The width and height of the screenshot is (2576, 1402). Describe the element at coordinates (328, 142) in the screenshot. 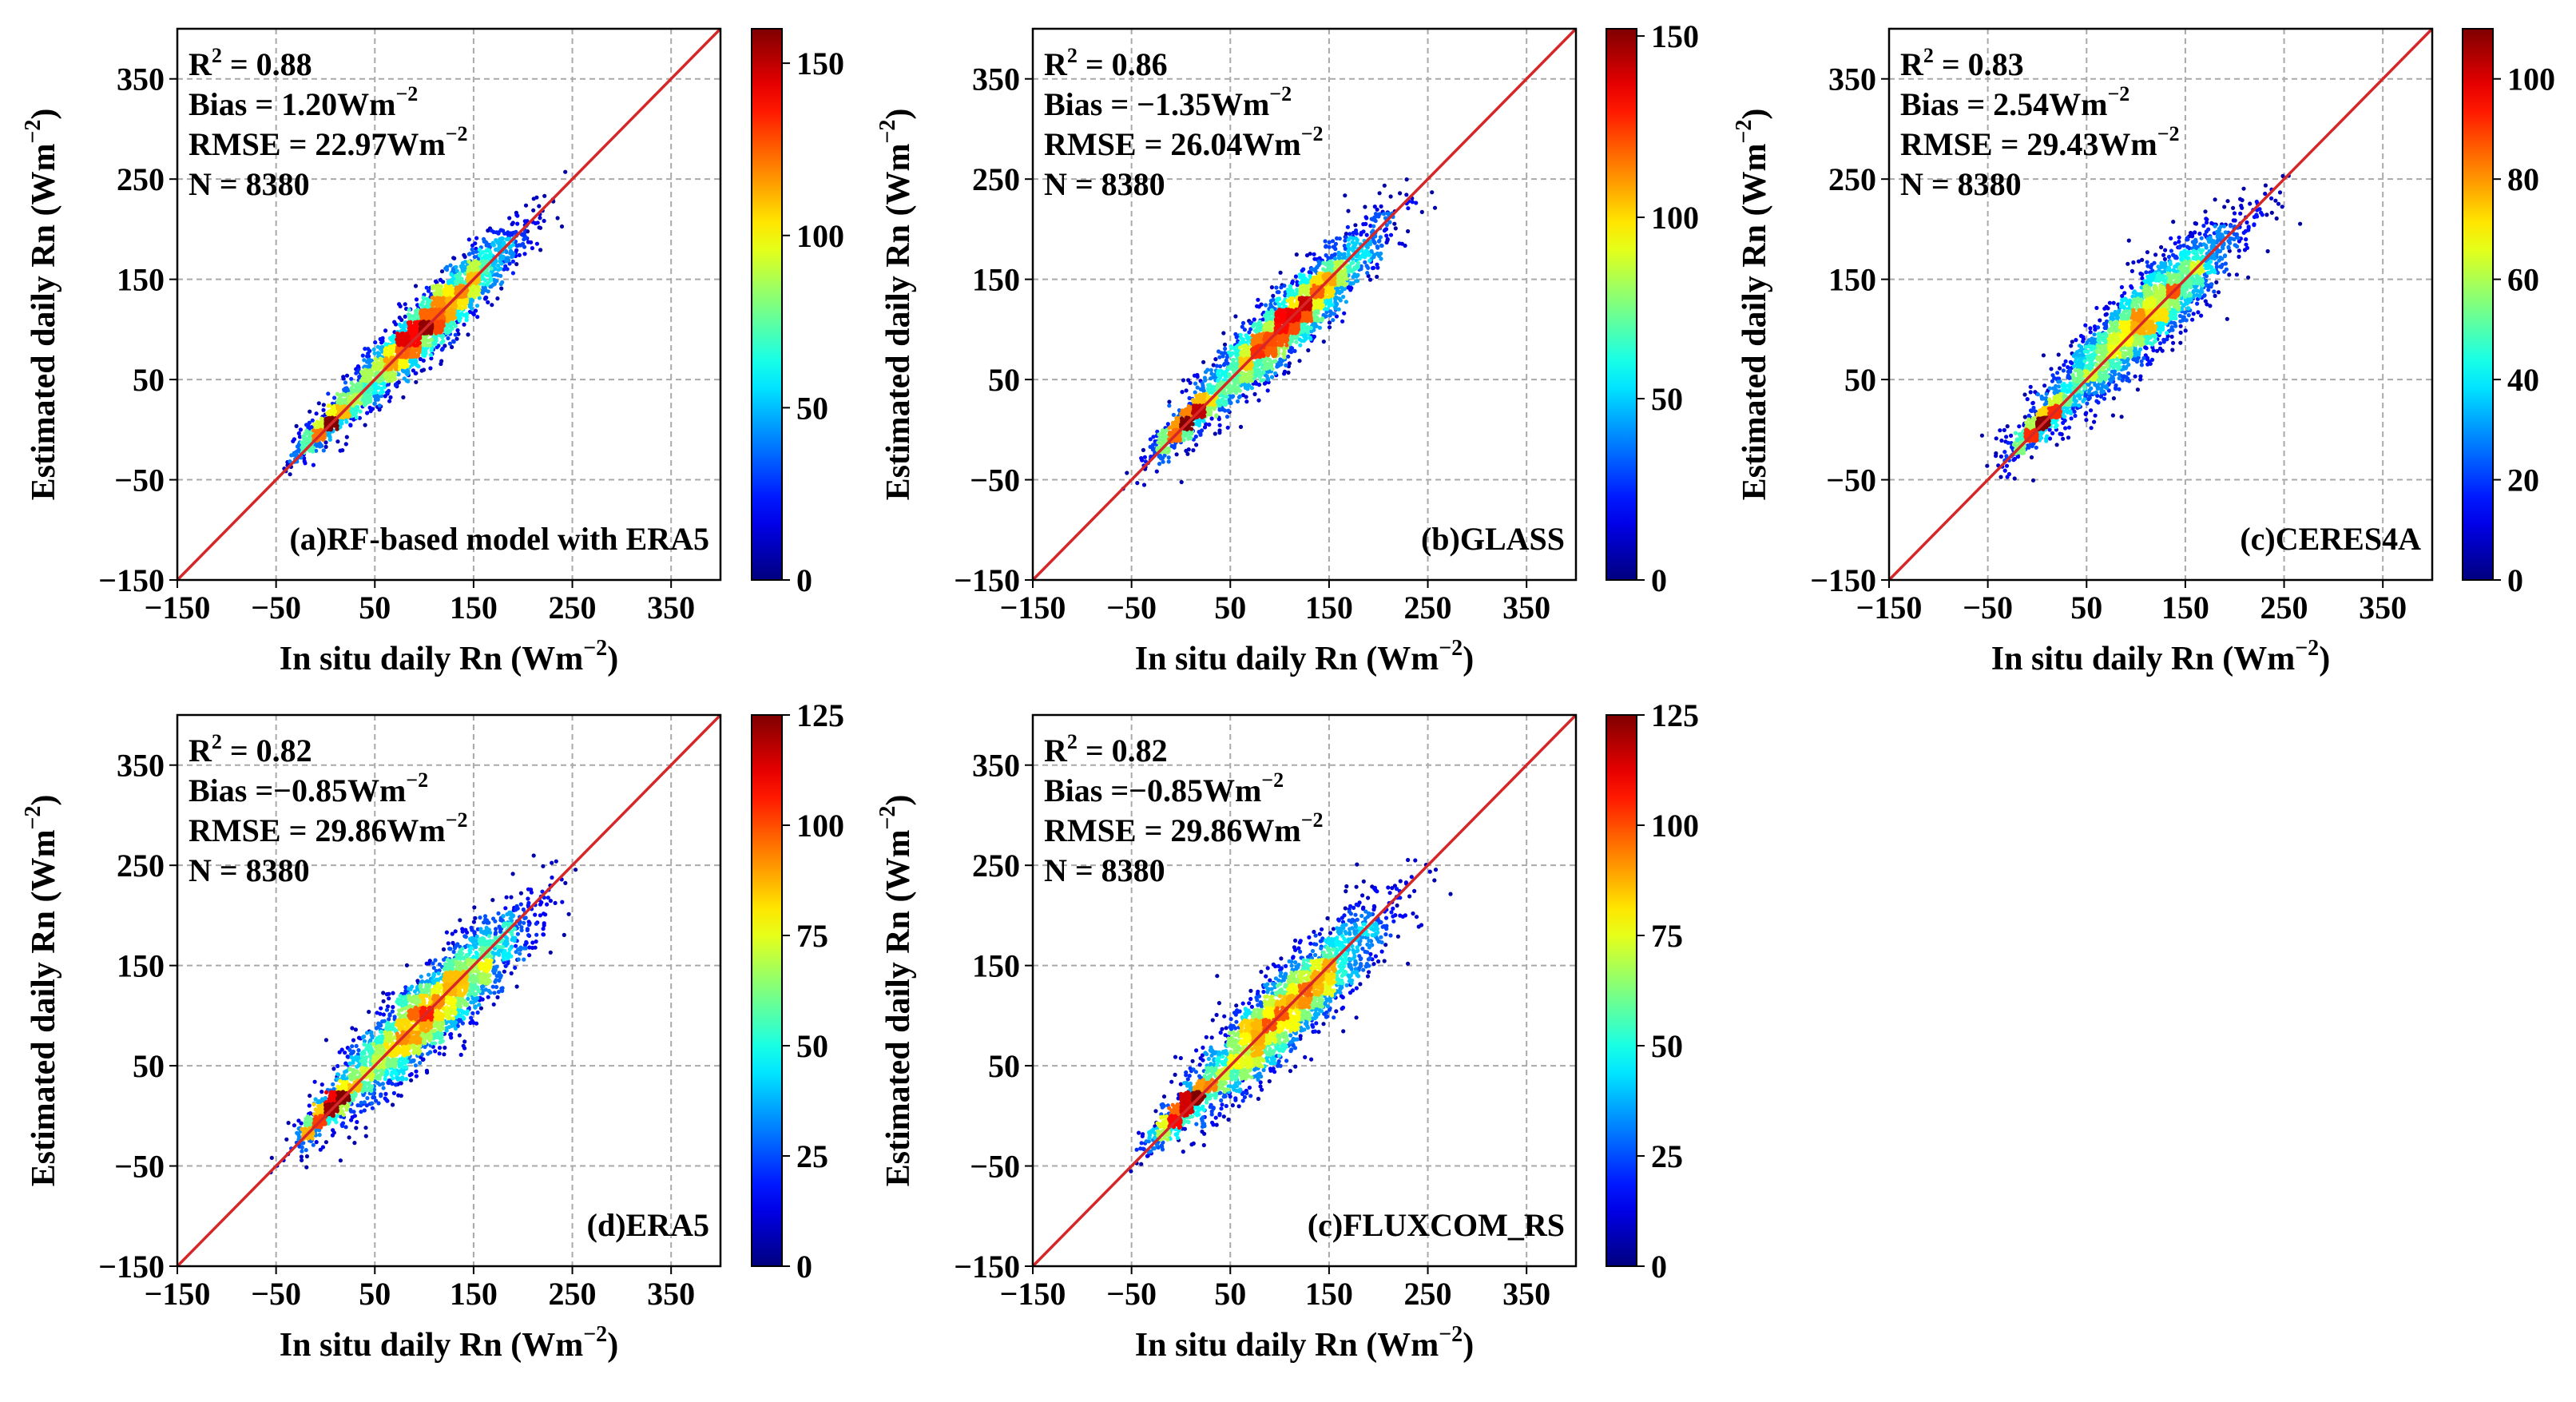

I see `rmse-annotation: RMSE = 22.97Wm−2` at that location.